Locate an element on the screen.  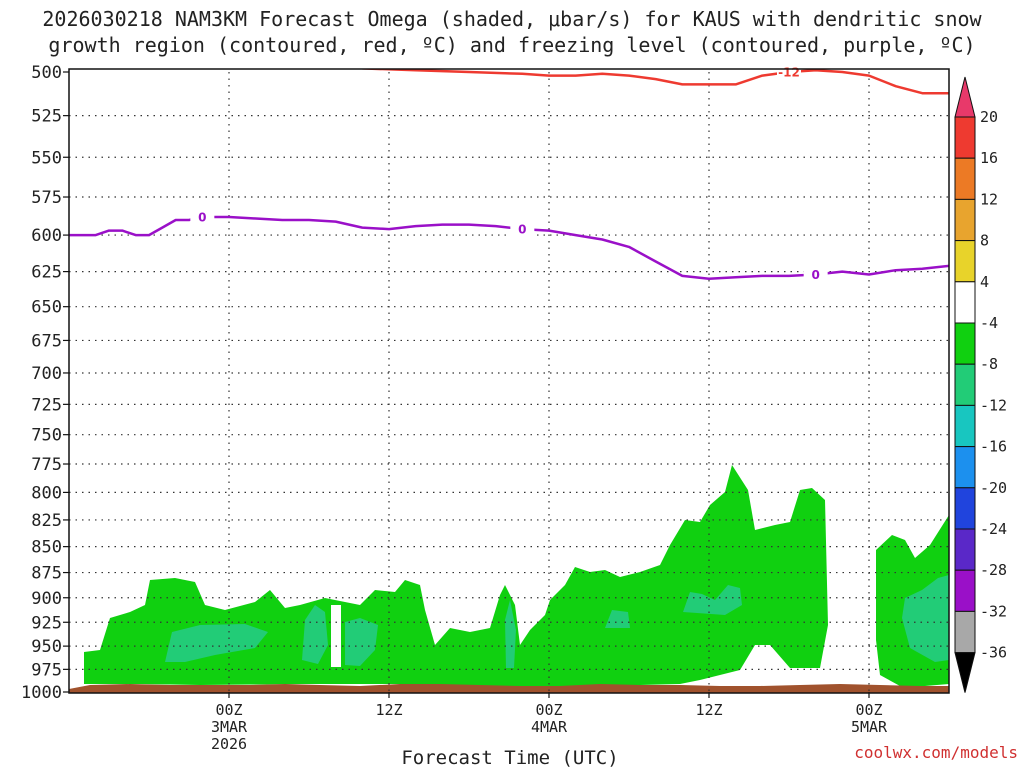
colorbar-label: -36 is located at coordinates (993, 653).